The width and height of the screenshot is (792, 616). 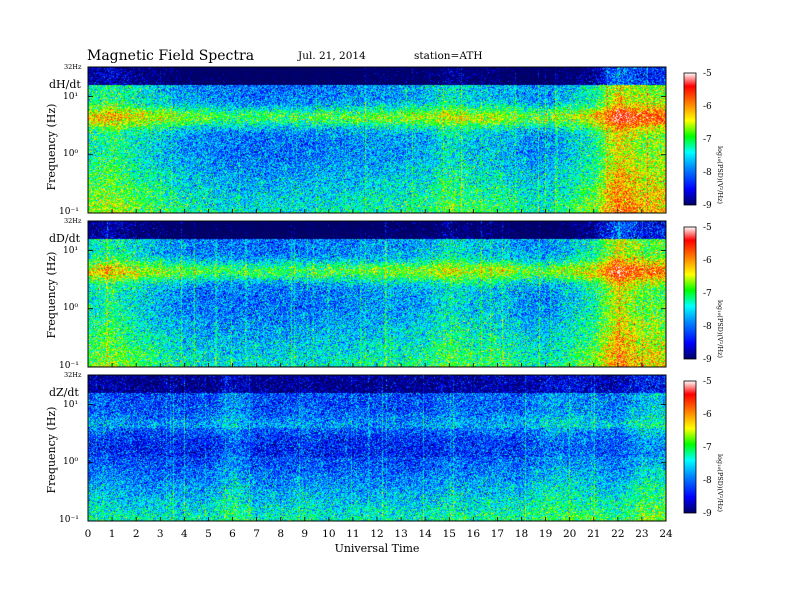 What do you see at coordinates (707, 173) in the screenshot?
I see `cb-tick-dh-4: -8` at bounding box center [707, 173].